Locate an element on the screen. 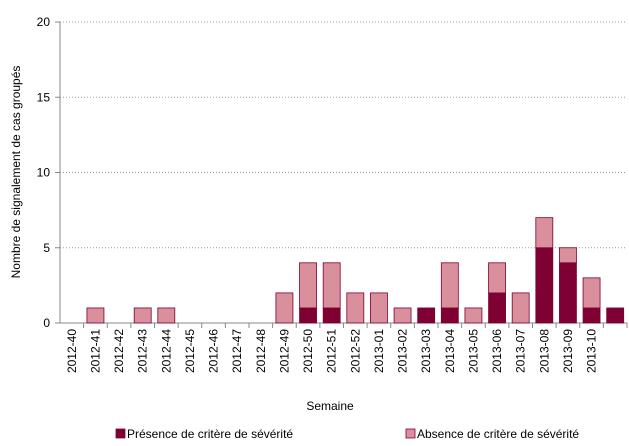  x-tick-label: 2012-44 is located at coordinates (166, 351).